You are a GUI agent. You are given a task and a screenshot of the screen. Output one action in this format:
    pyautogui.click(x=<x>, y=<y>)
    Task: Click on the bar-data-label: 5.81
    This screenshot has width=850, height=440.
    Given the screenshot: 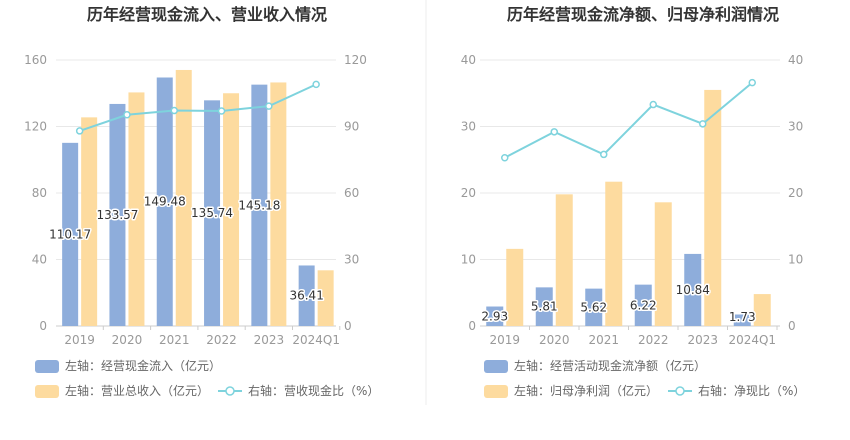 What is the action you would take?
    pyautogui.click(x=544, y=307)
    